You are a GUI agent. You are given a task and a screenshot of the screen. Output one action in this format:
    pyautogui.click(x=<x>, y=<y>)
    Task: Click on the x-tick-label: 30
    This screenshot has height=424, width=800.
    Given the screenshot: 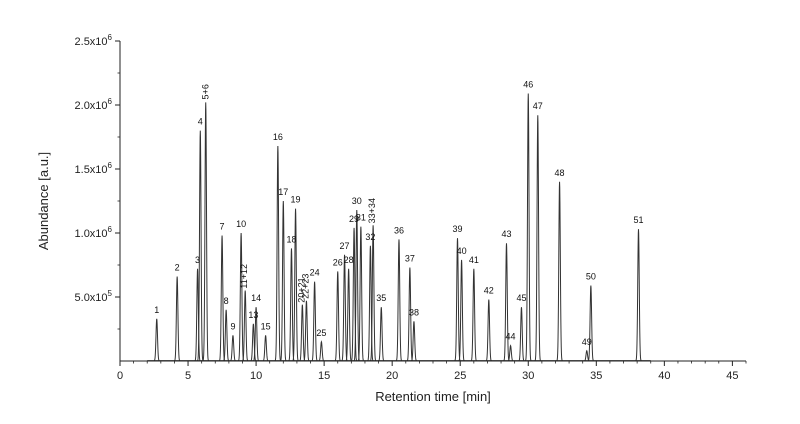 What is the action you would take?
    pyautogui.click(x=528, y=376)
    